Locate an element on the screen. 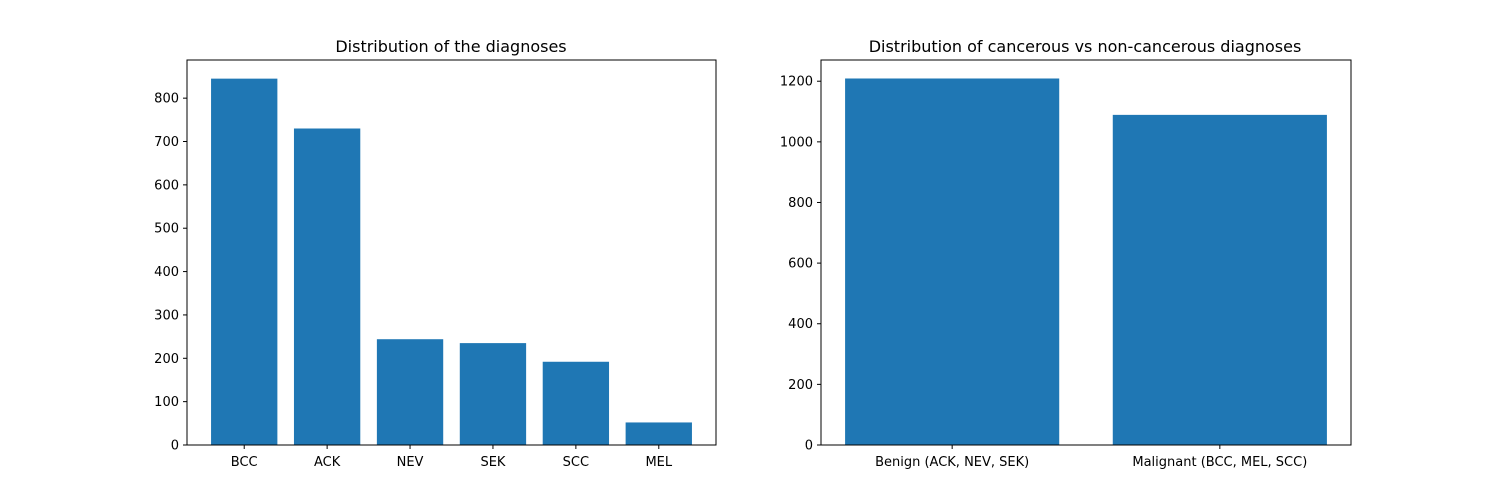 The image size is (1500, 500). bar-sek is located at coordinates (493, 394).